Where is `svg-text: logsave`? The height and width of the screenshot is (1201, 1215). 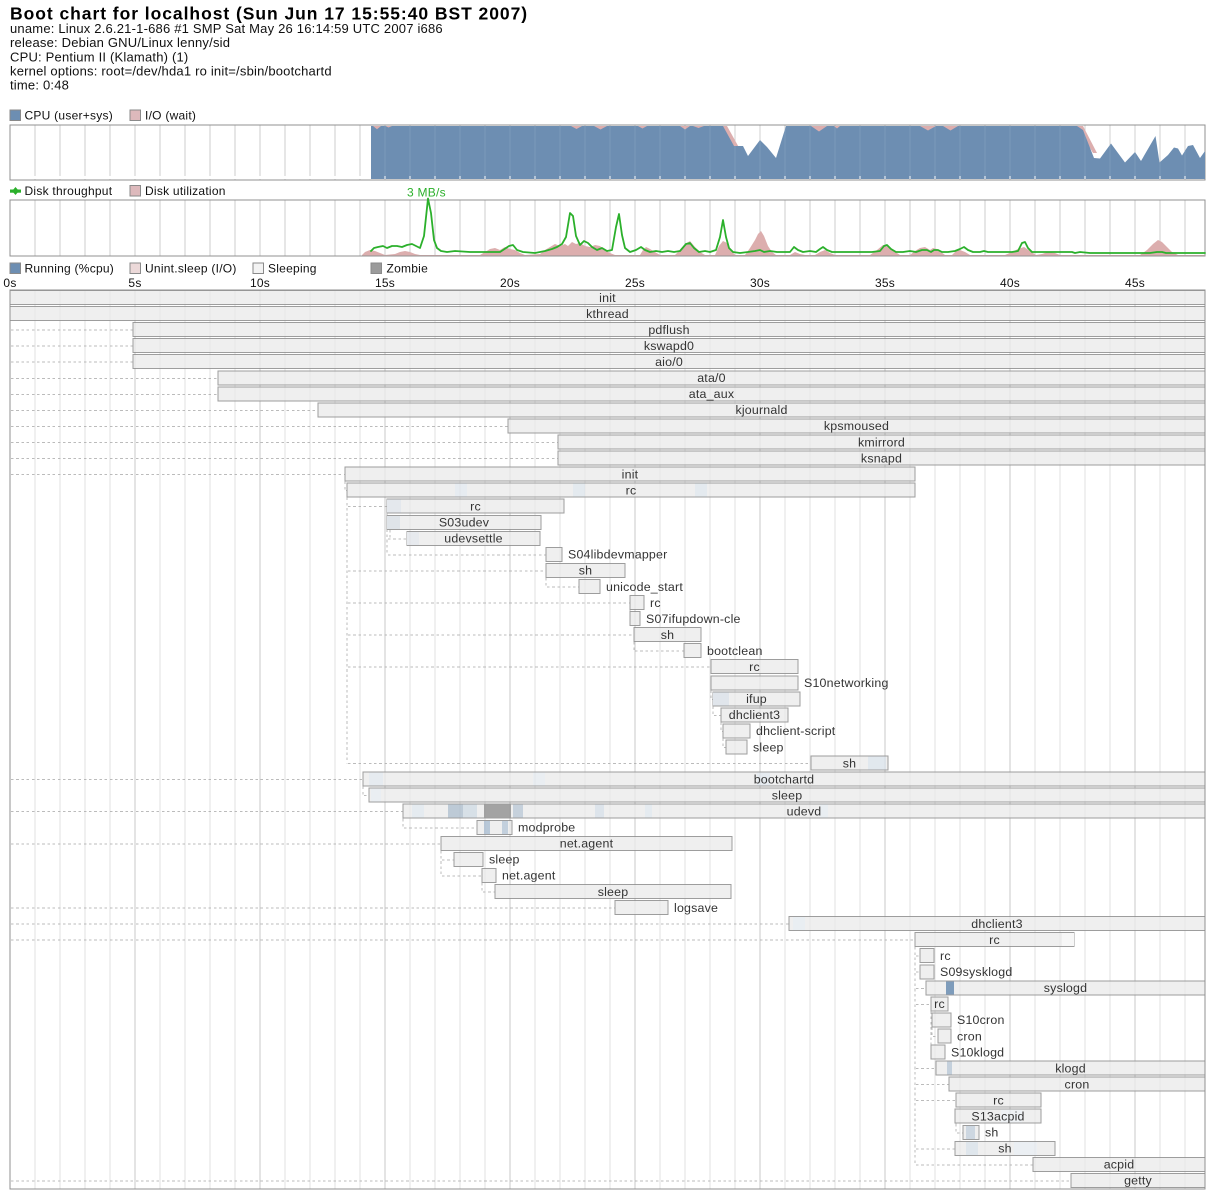
svg-text: logsave is located at coordinates (696, 908).